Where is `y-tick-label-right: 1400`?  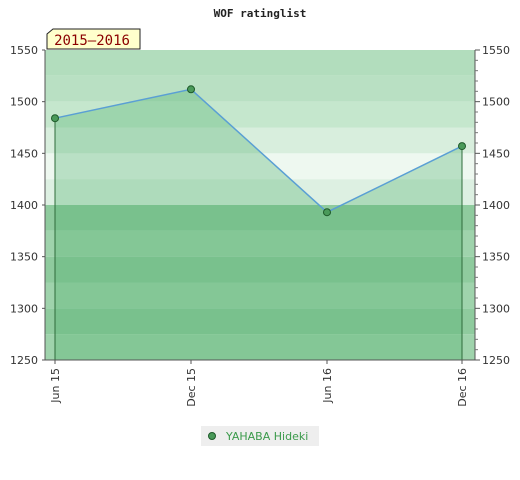
y-tick-label-right: 1400 is located at coordinates (496, 205).